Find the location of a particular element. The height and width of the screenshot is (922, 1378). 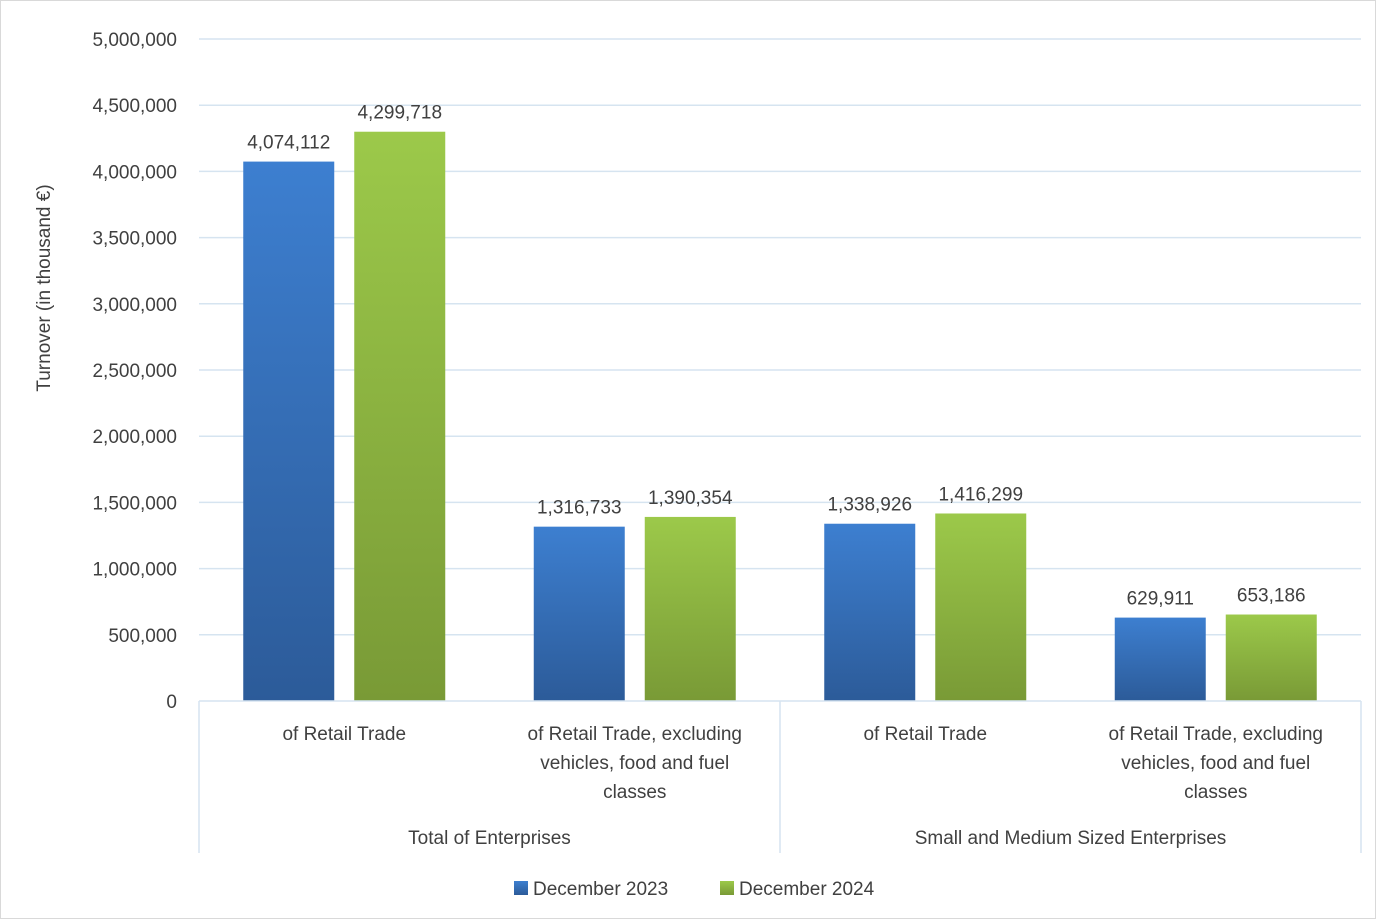

legend-label: December 2023 is located at coordinates (600, 889).